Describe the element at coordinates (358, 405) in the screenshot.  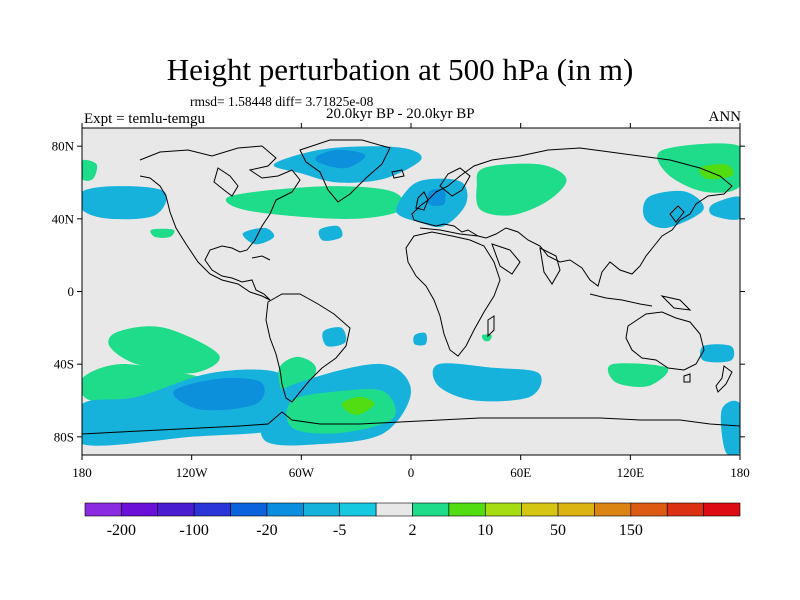
I see `contour-south-atlantic-lime` at that location.